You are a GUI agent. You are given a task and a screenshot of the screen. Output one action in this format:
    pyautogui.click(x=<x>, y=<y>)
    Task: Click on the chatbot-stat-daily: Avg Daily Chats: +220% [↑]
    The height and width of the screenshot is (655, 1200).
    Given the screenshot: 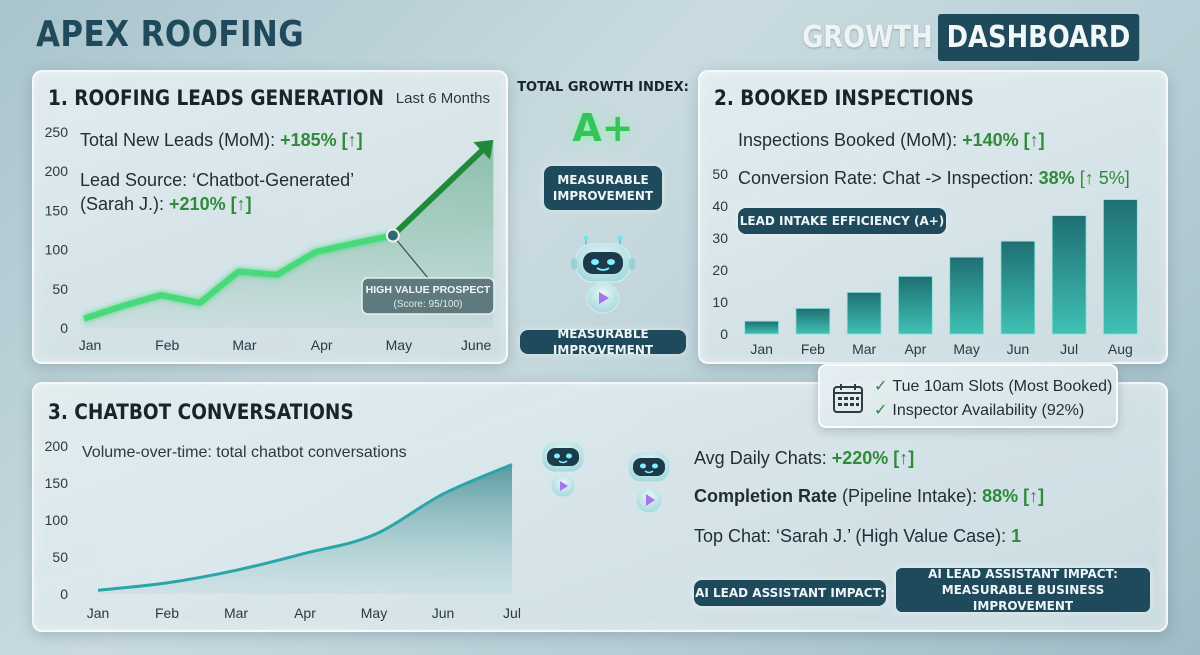 What is the action you would take?
    pyautogui.click(x=804, y=458)
    